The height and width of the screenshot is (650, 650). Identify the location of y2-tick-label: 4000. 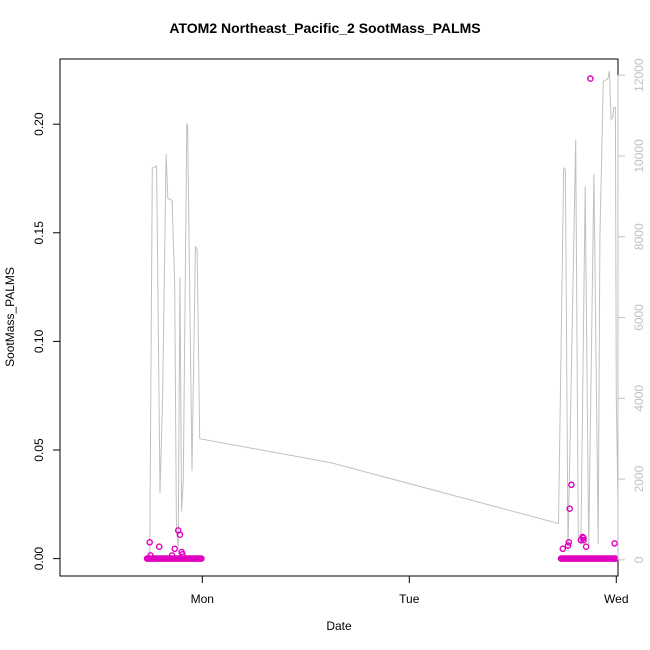
(639, 398).